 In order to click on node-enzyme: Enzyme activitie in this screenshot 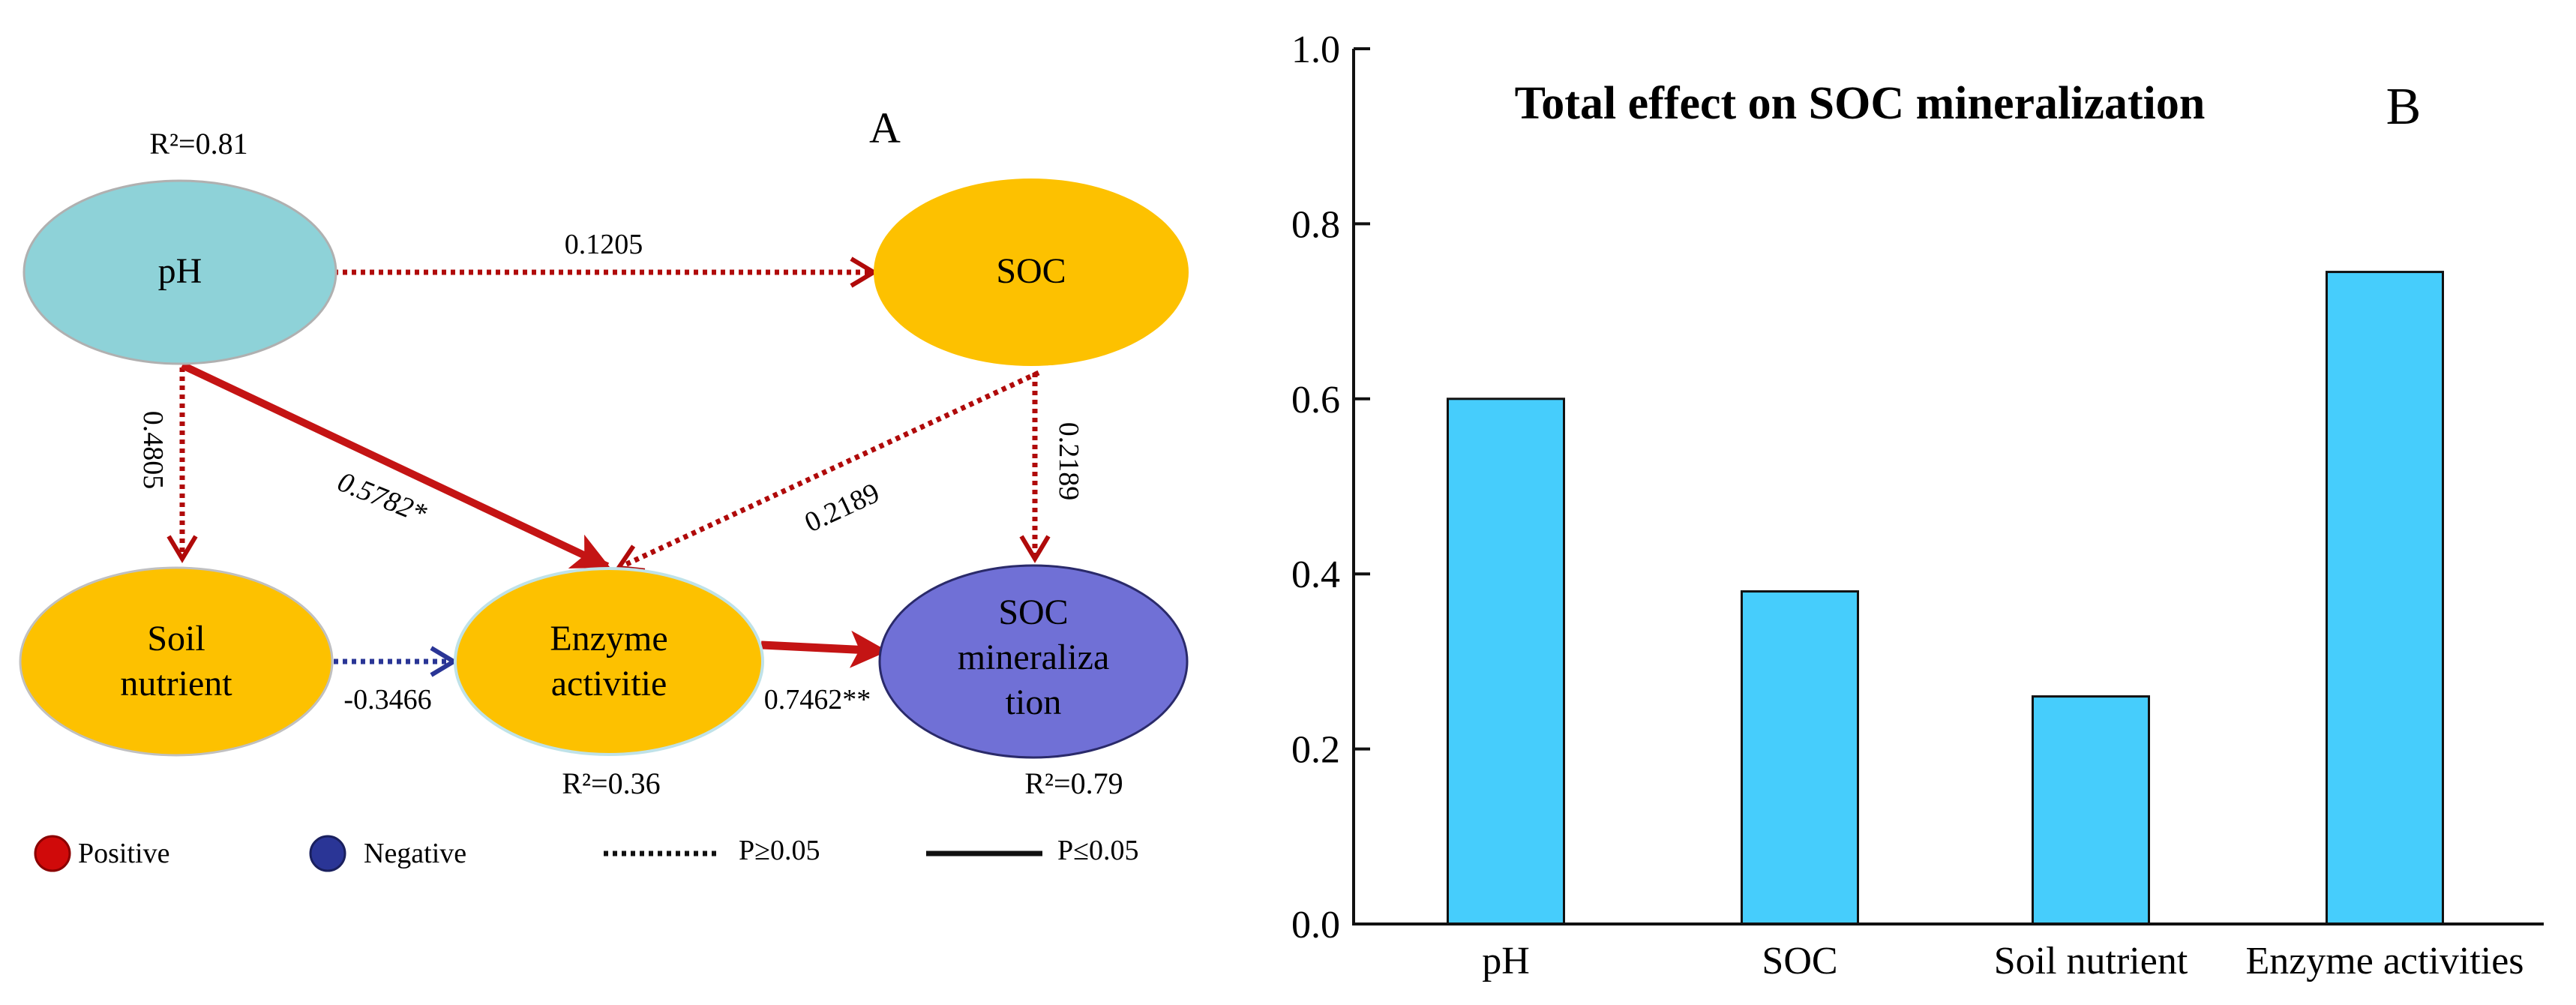, I will do `click(609, 661)`.